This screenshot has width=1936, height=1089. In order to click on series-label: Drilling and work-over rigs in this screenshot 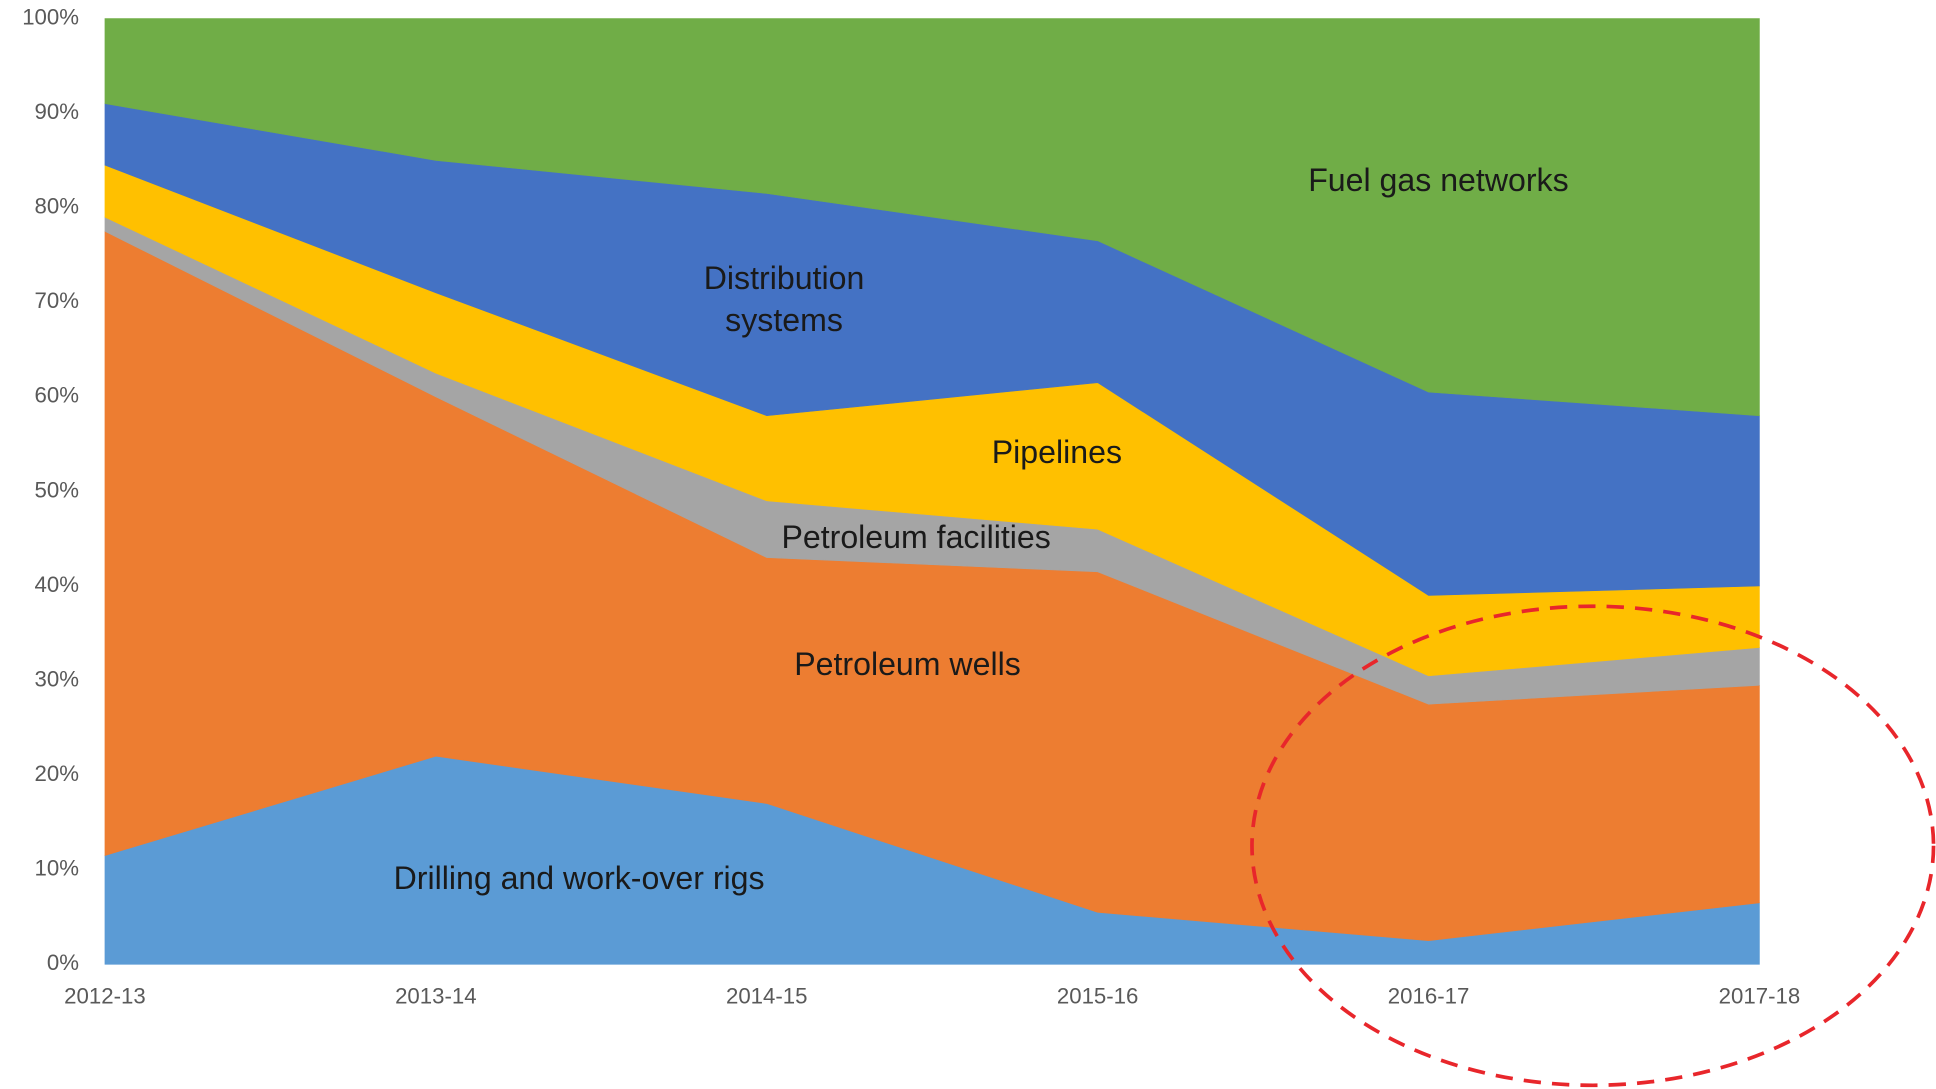, I will do `click(579, 878)`.